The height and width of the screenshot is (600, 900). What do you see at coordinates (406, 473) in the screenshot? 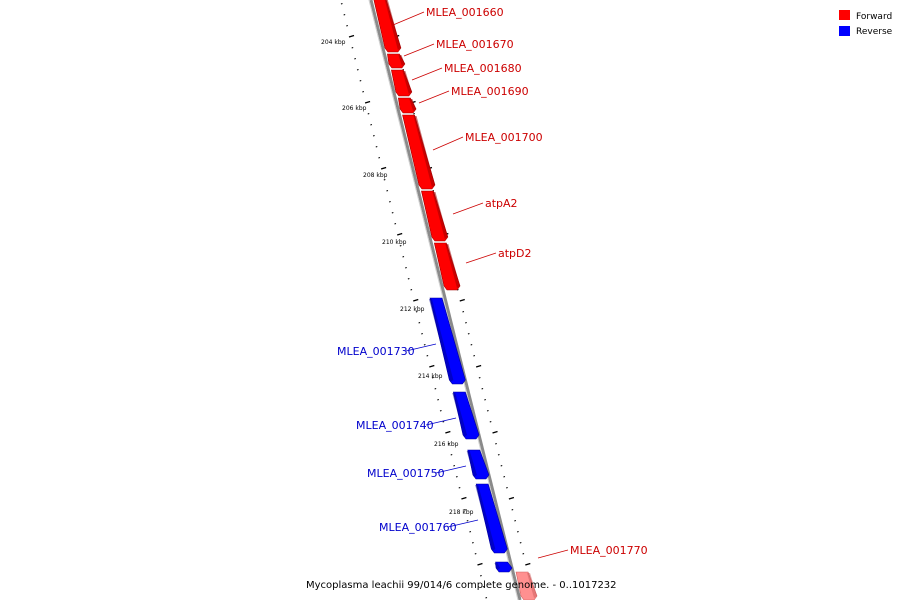
I see `gene-label-mlea-001750: MLEA_001750` at bounding box center [406, 473].